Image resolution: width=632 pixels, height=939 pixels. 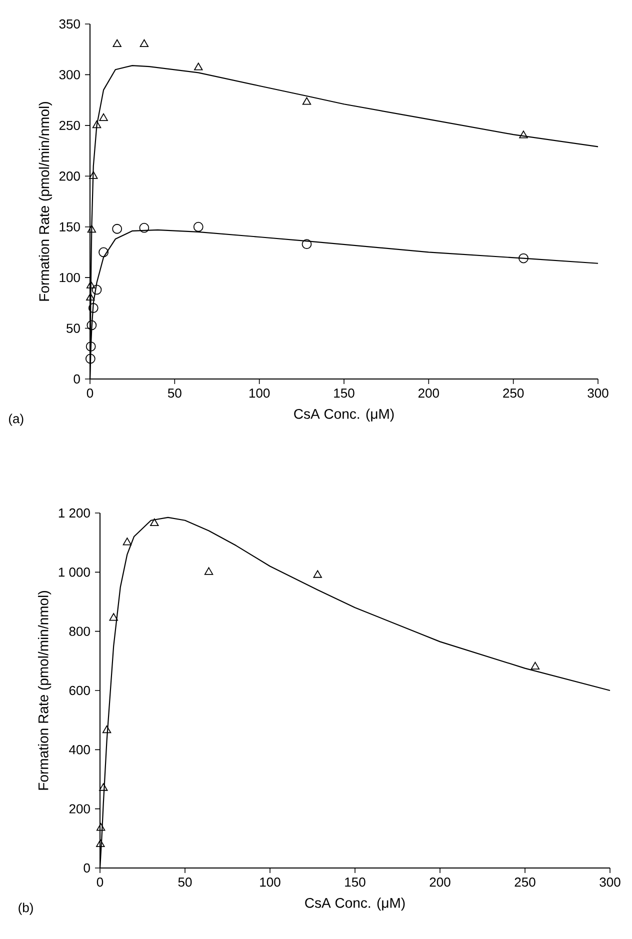 What do you see at coordinates (25, 908) in the screenshot?
I see `text: (b)` at bounding box center [25, 908].